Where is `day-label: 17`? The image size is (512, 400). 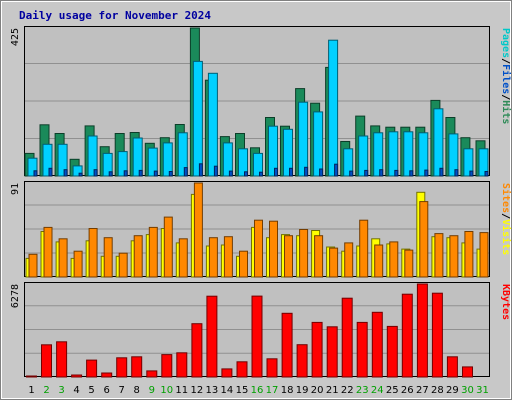
day-label: 17 is located at coordinates (272, 390).